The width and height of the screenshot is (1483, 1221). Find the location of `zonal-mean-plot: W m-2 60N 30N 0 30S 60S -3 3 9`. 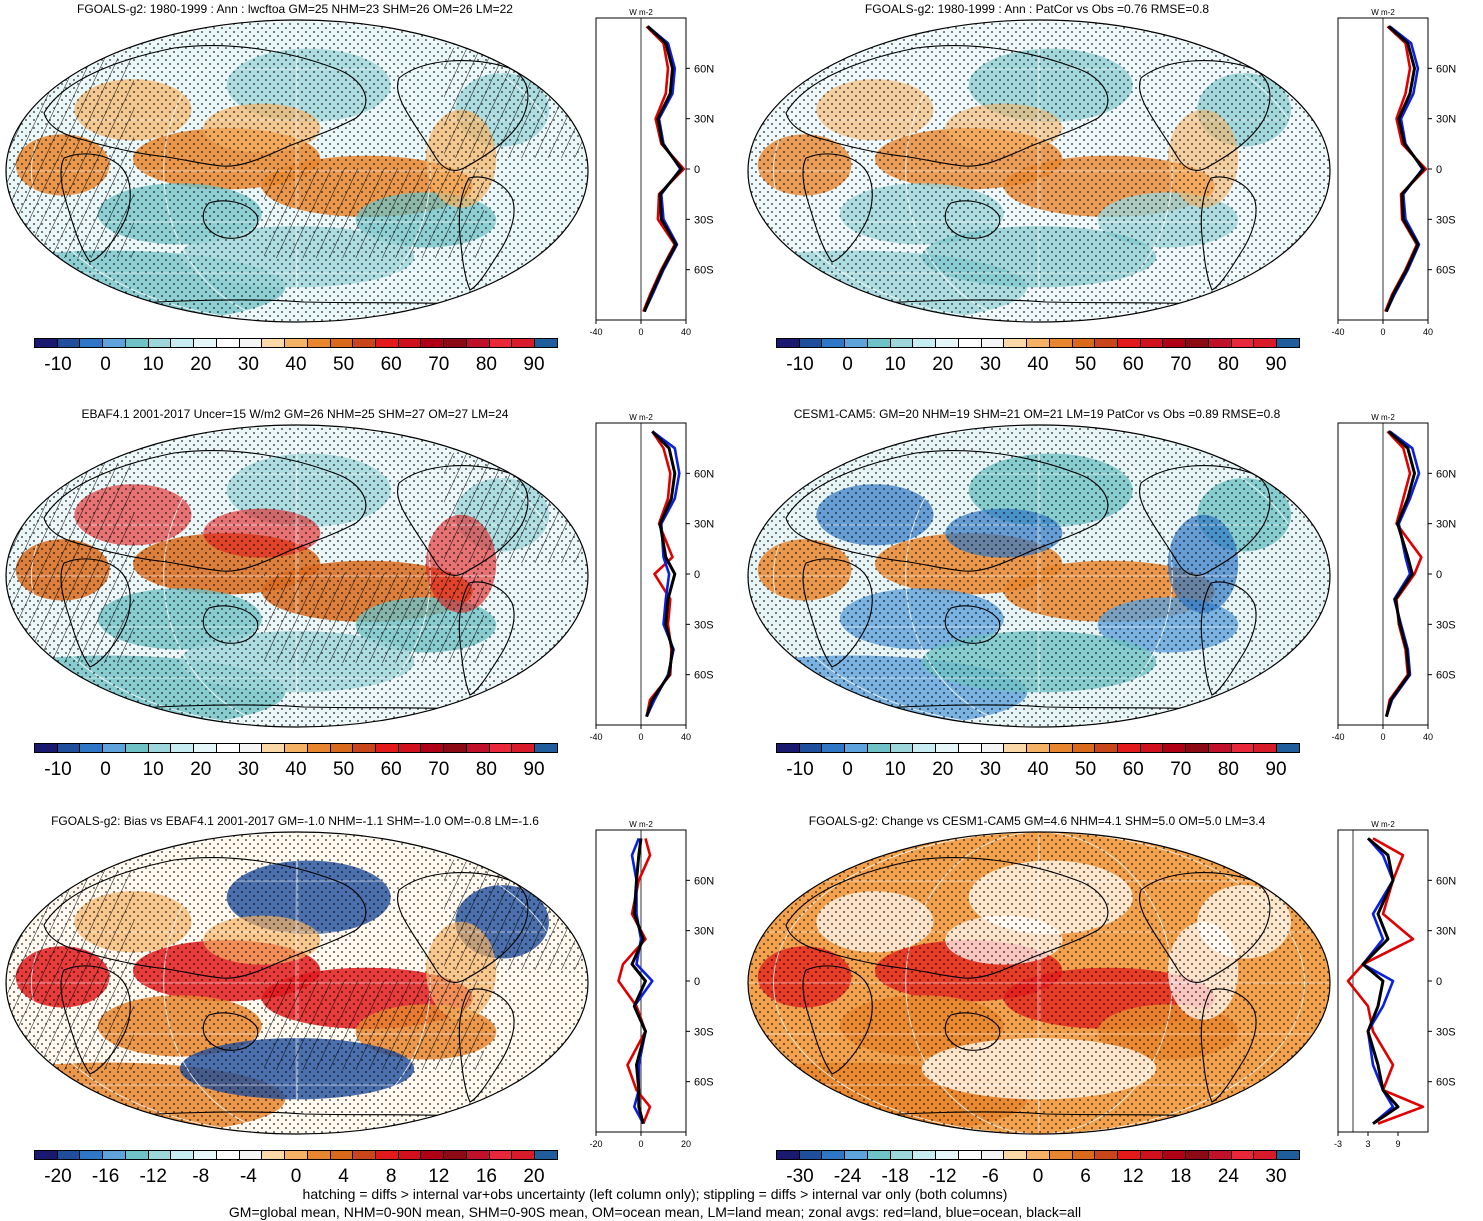

zonal-mean-plot: W m-2 60N 30N 0 30S 60S -3 3 9 is located at coordinates (1407, 988).